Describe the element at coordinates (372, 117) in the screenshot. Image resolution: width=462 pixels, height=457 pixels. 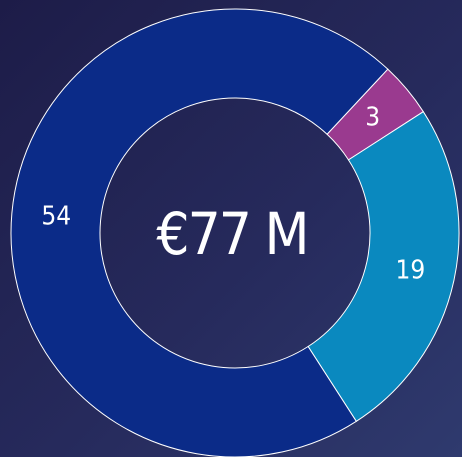
I see `segment-label: 3` at that location.